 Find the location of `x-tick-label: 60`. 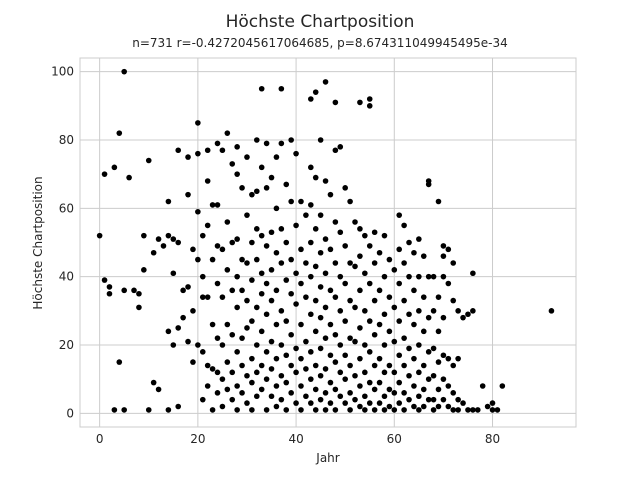

x-tick-label: 60 is located at coordinates (394, 439).